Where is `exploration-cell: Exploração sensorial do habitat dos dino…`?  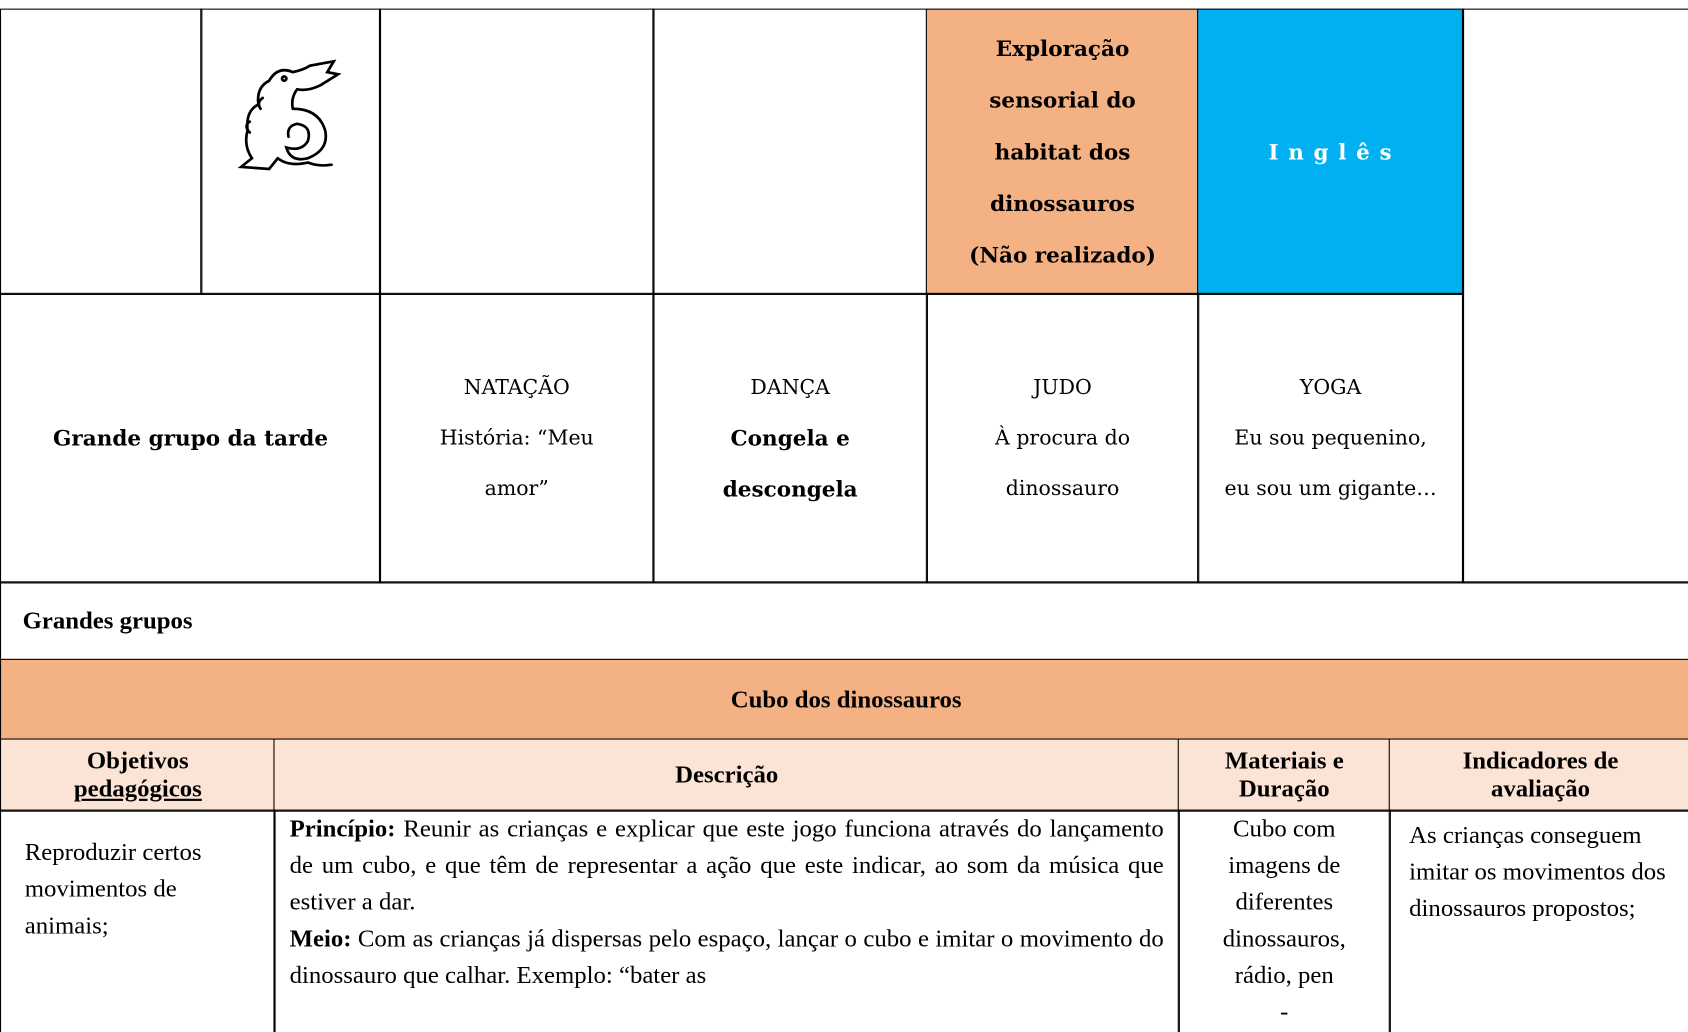 exploration-cell: Exploração sensorial do habitat dos dino… is located at coordinates (1062, 151).